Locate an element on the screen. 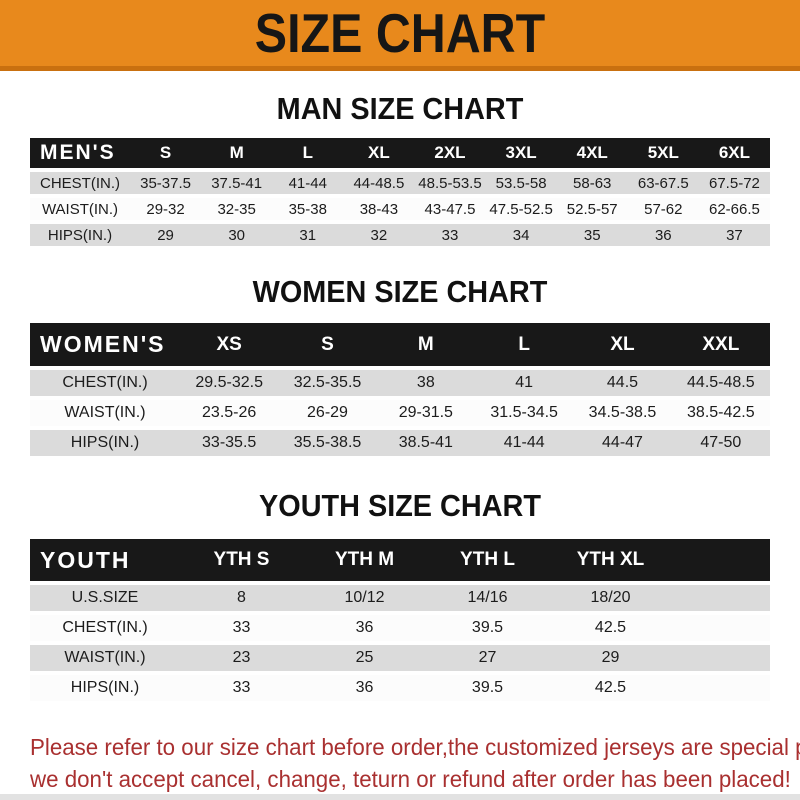  table-cell: 27 is located at coordinates (487, 657).